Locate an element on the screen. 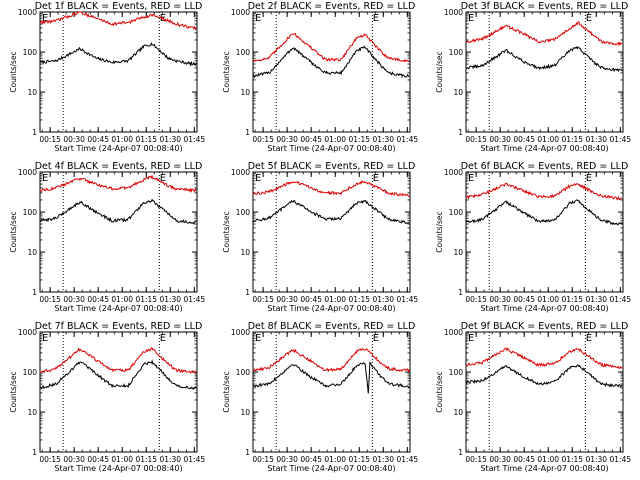 Image resolution: width=640 pixels, height=480 pixels. panel-title: Det 4f BLACK = Events, RED = LLD is located at coordinates (119, 166).